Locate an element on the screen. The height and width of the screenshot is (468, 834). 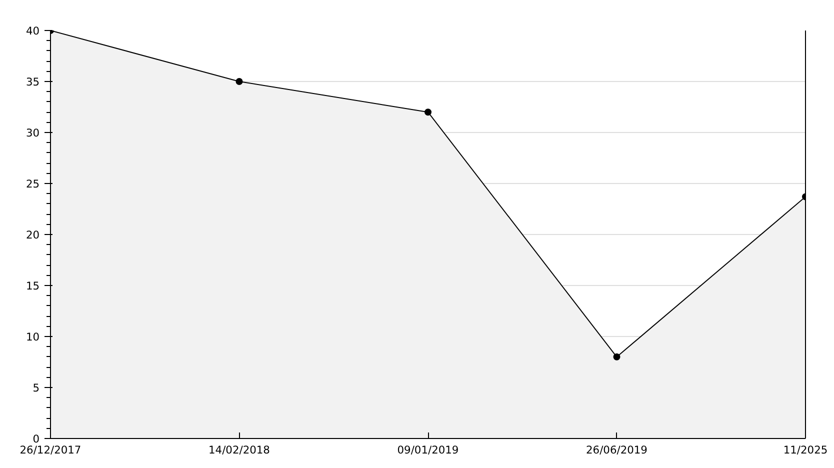
y-tick-label: 0 is located at coordinates (36, 439).